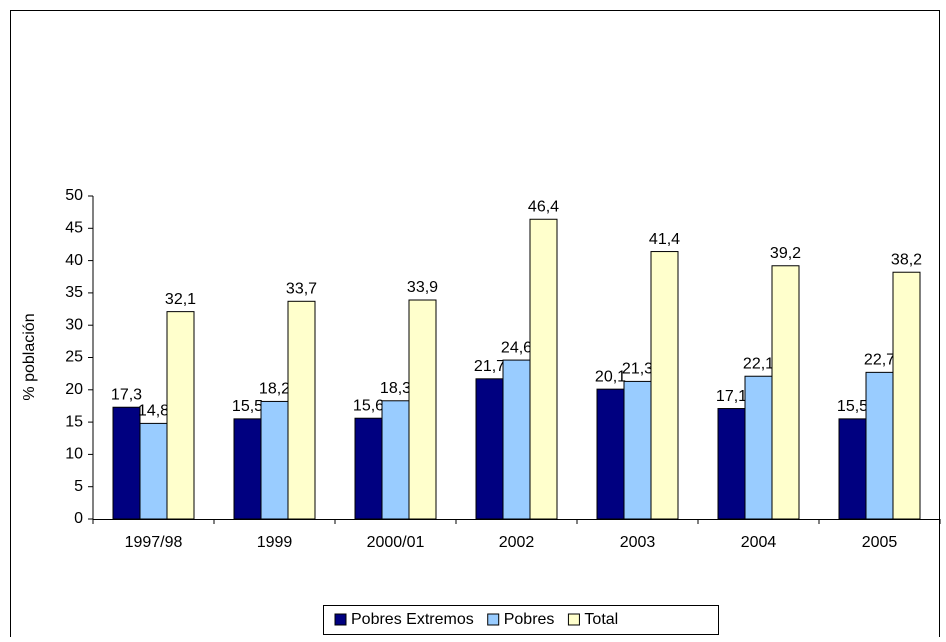  What do you see at coordinates (275, 542) in the screenshot?
I see `x-tick-label: 1999` at bounding box center [275, 542].